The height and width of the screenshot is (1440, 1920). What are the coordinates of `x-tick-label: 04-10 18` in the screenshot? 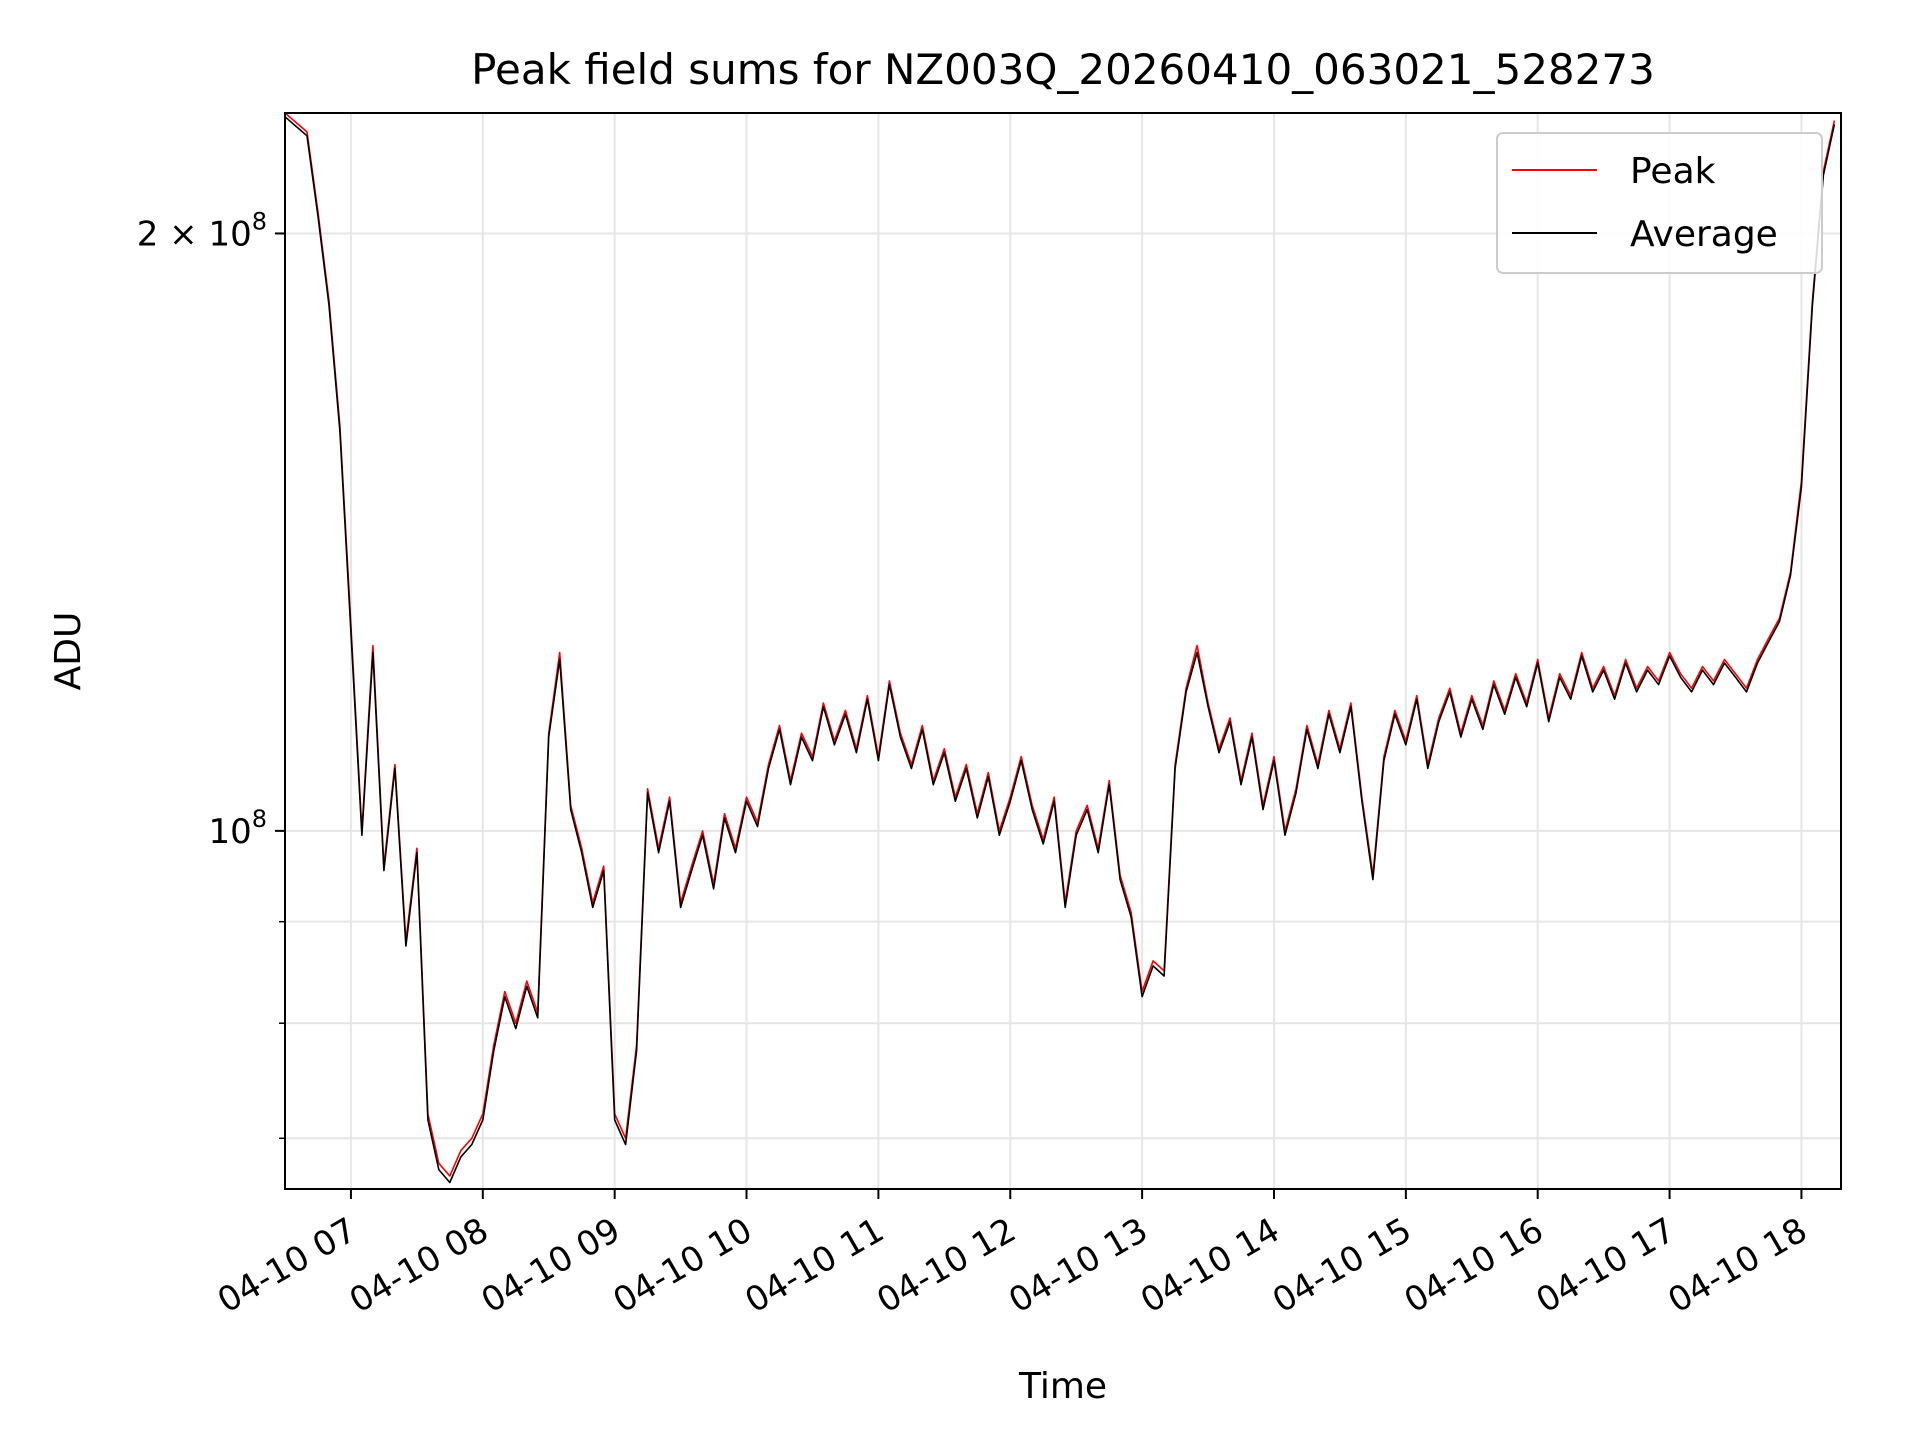 It's located at (1738, 1265).